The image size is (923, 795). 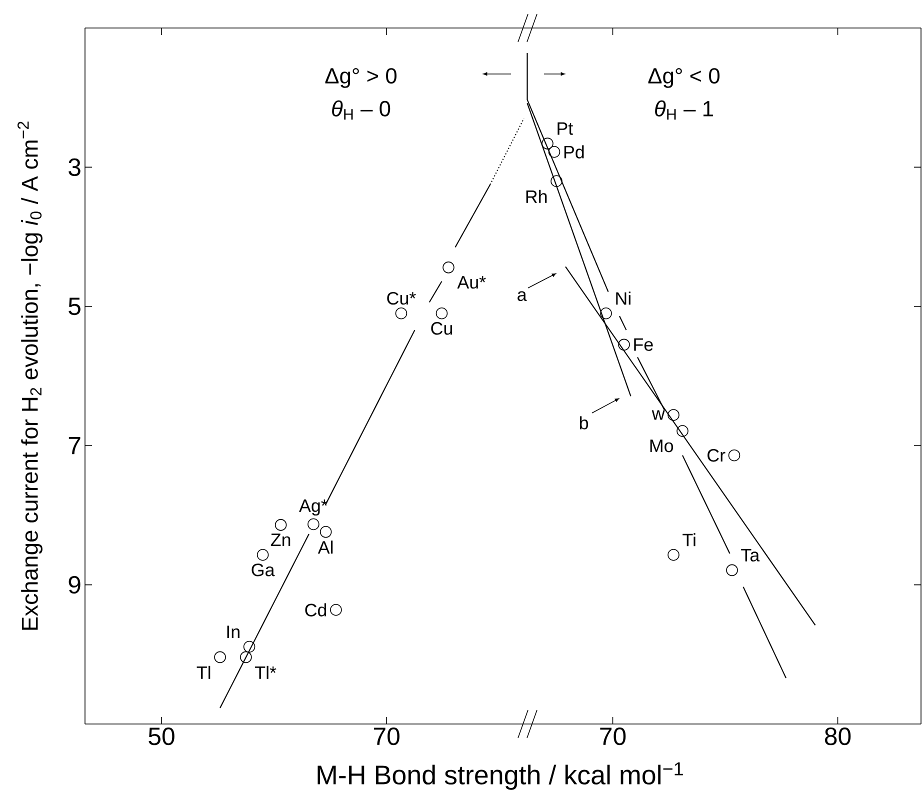 What do you see at coordinates (74, 585) in the screenshot?
I see `y-tick-label: 9` at bounding box center [74, 585].